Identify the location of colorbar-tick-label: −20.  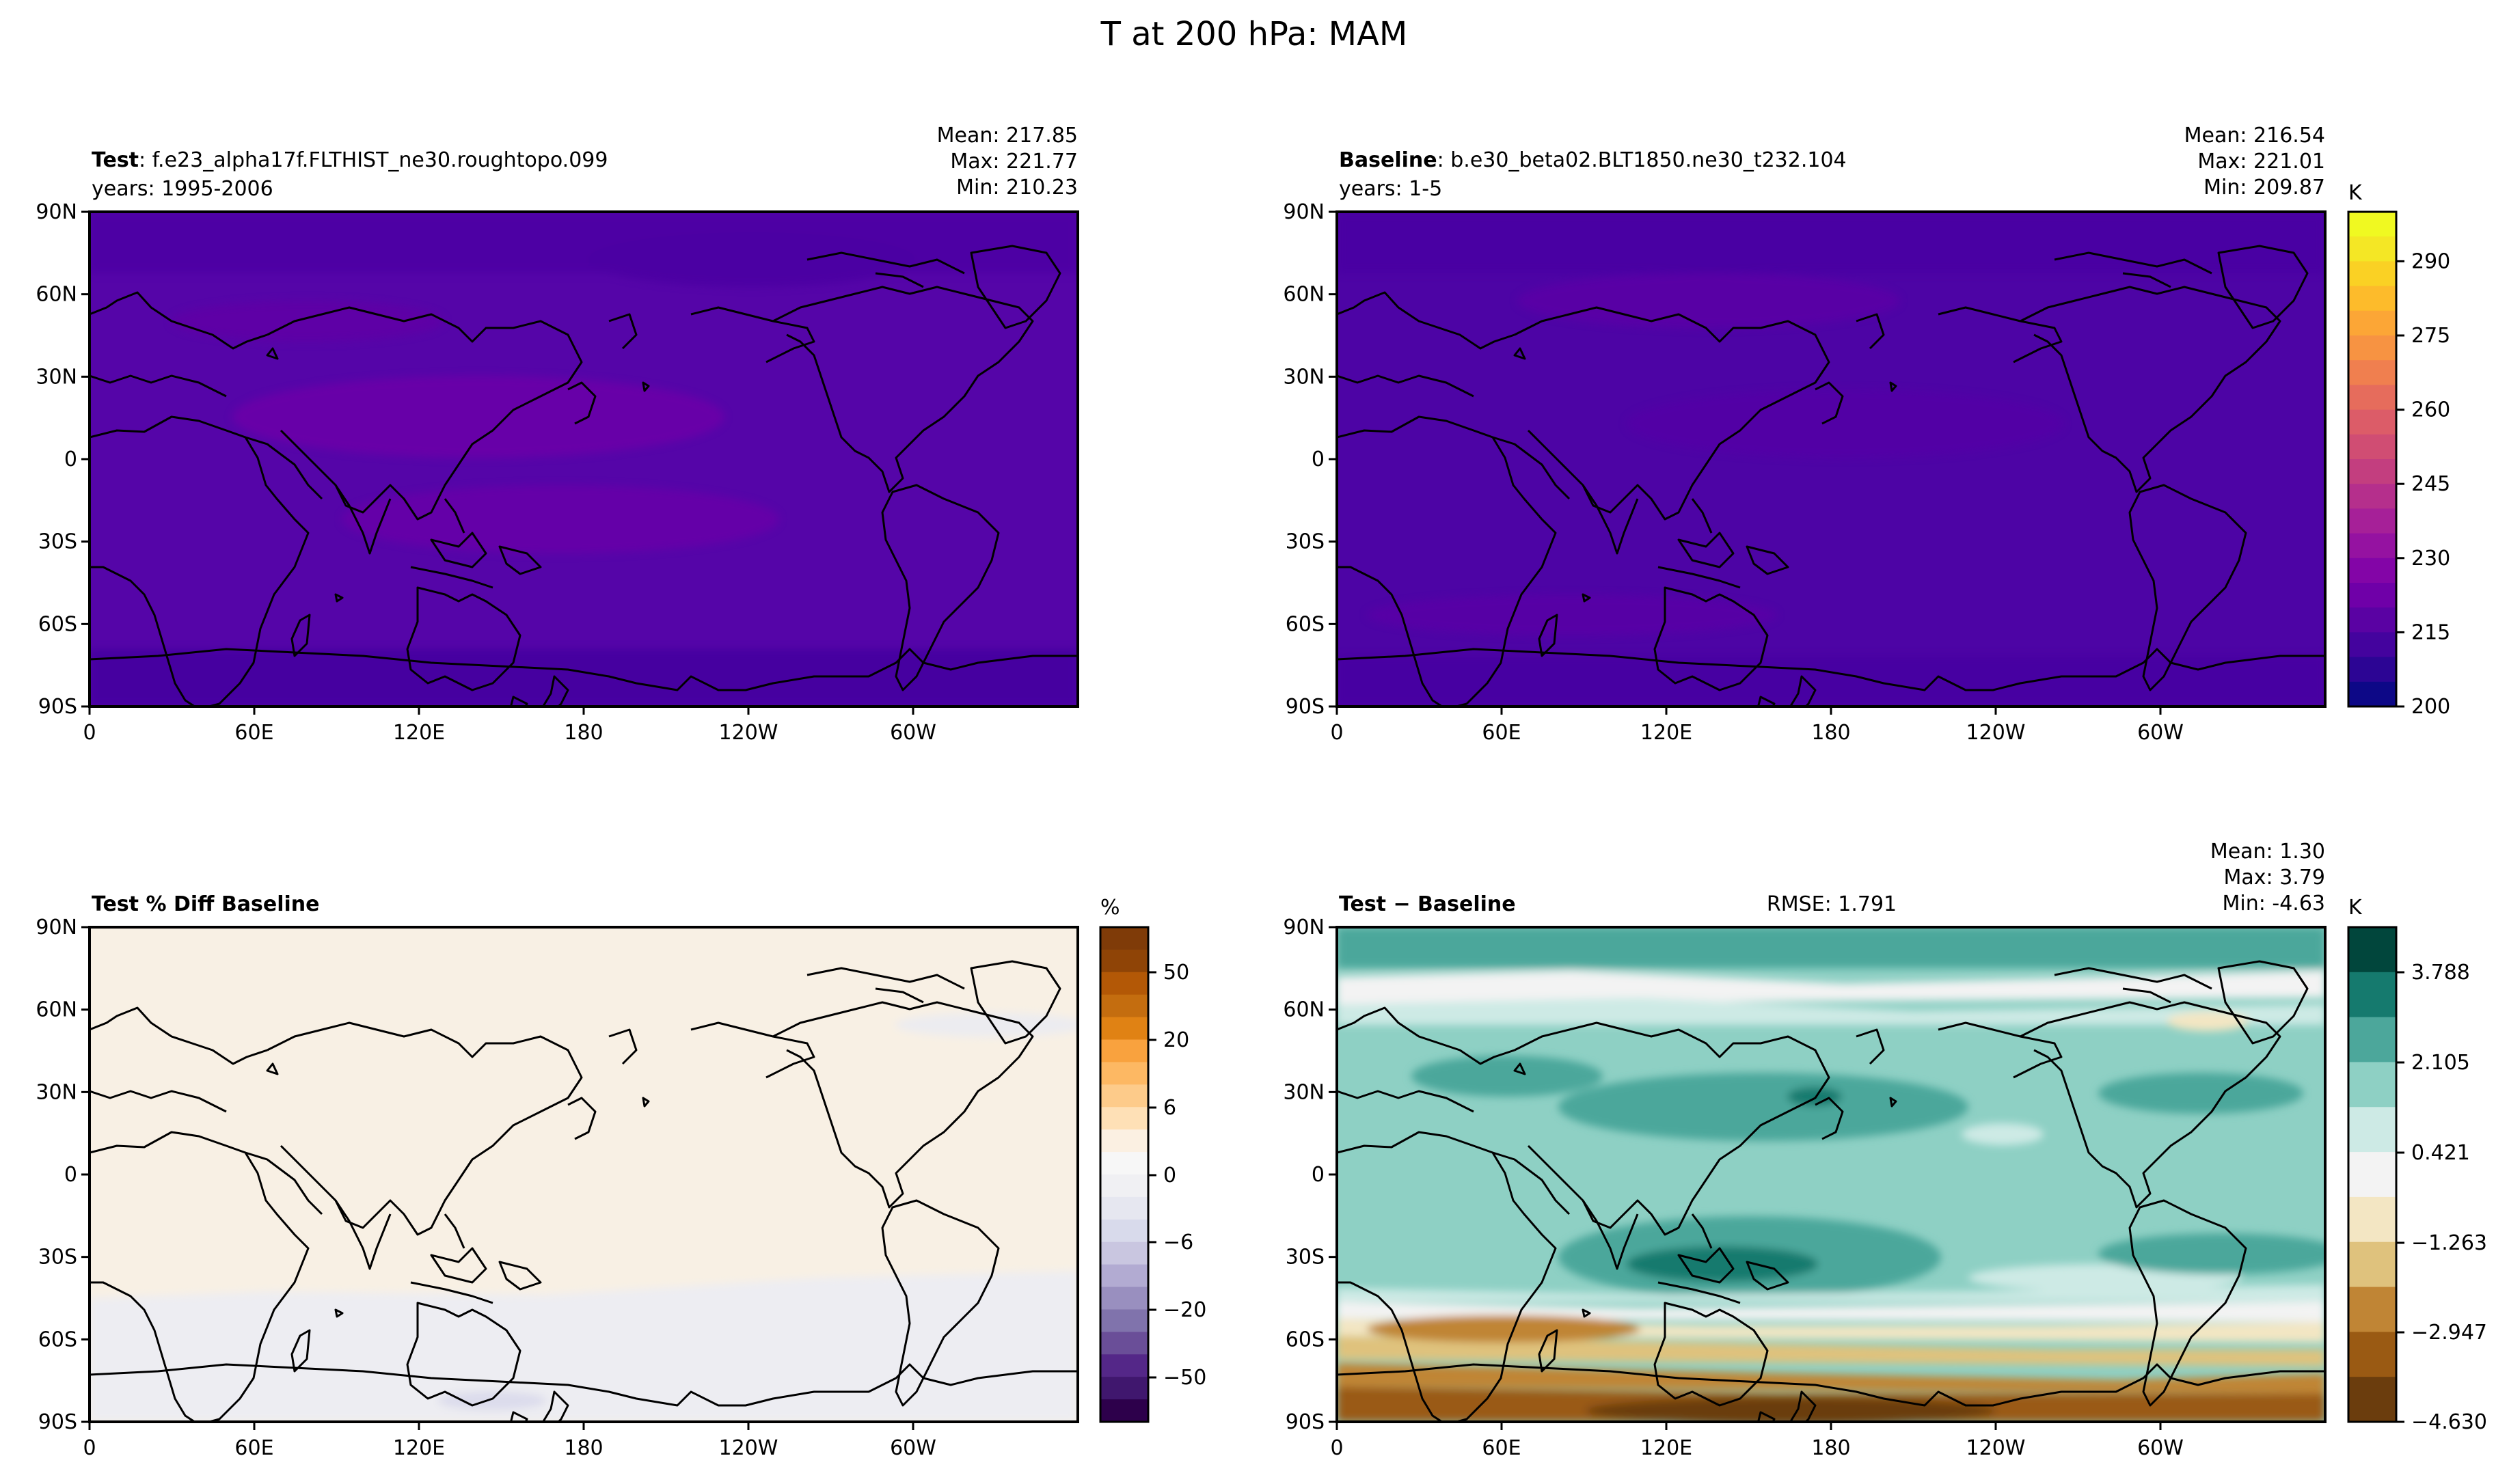
(1184, 1310).